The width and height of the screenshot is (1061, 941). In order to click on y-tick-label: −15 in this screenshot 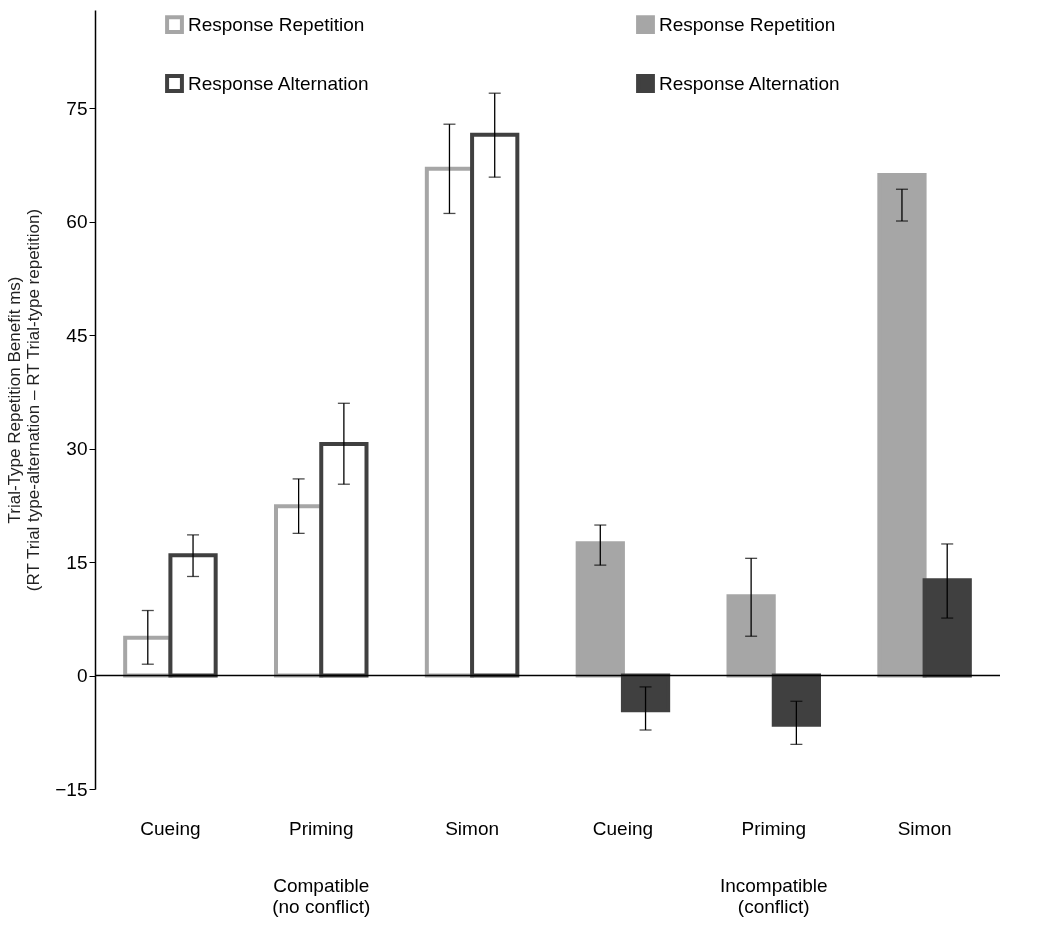, I will do `click(71, 789)`.